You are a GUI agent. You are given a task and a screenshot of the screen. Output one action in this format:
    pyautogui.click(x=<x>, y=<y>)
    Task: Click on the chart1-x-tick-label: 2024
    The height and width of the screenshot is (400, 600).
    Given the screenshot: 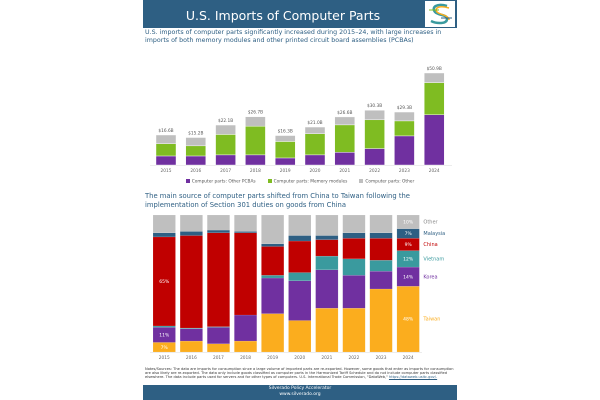 What is the action you would take?
    pyautogui.click(x=434, y=171)
    